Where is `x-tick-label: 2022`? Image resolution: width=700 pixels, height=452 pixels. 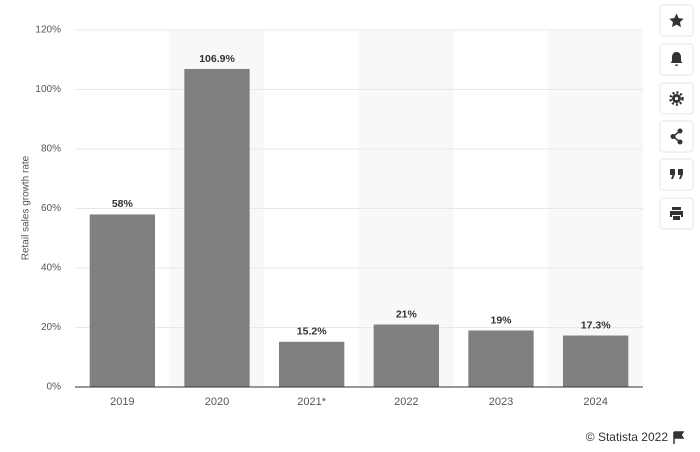
x-tick-label: 2022 is located at coordinates (406, 402).